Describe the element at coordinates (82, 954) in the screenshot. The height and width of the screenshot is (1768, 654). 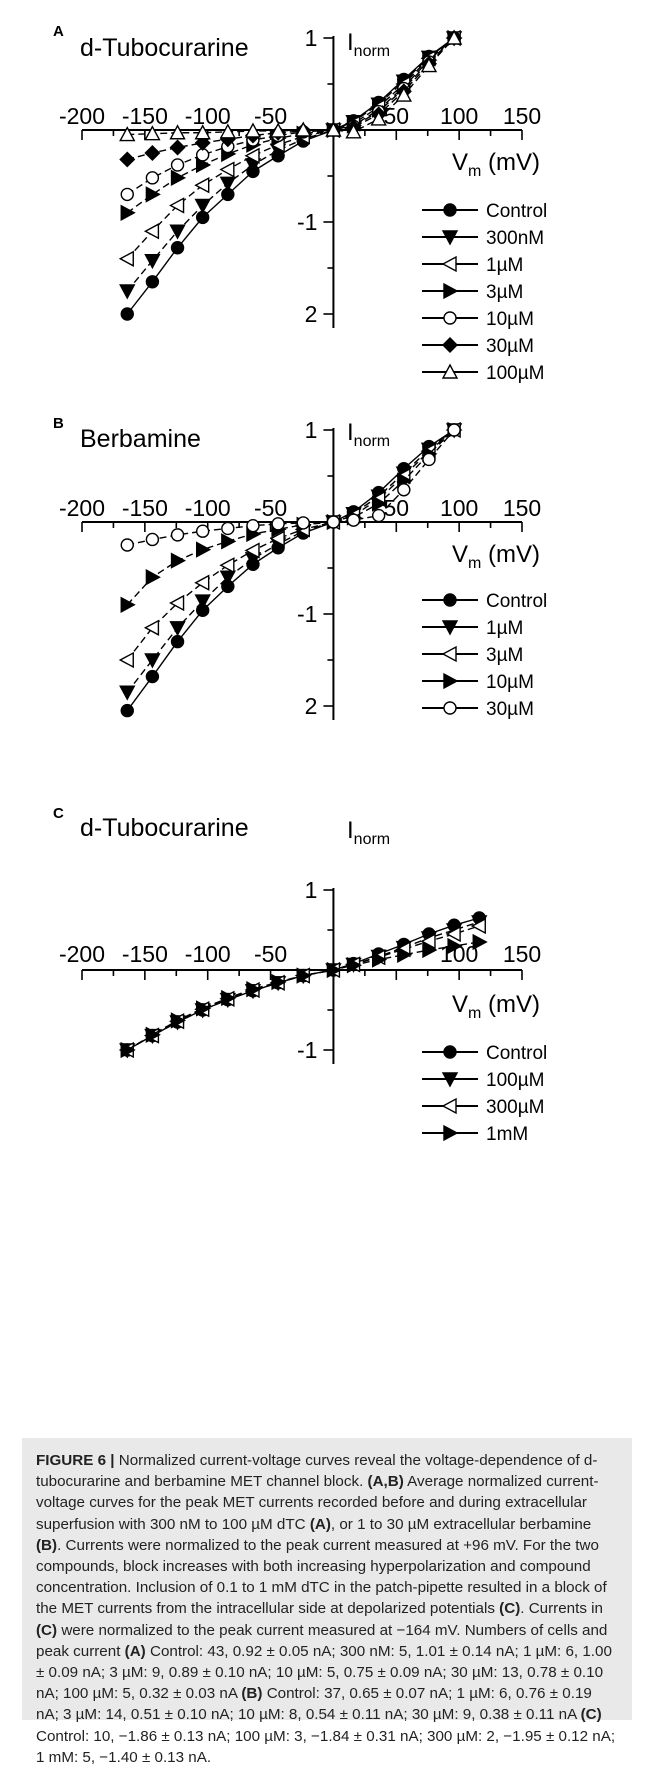
I see `x-tick-label: -200` at that location.